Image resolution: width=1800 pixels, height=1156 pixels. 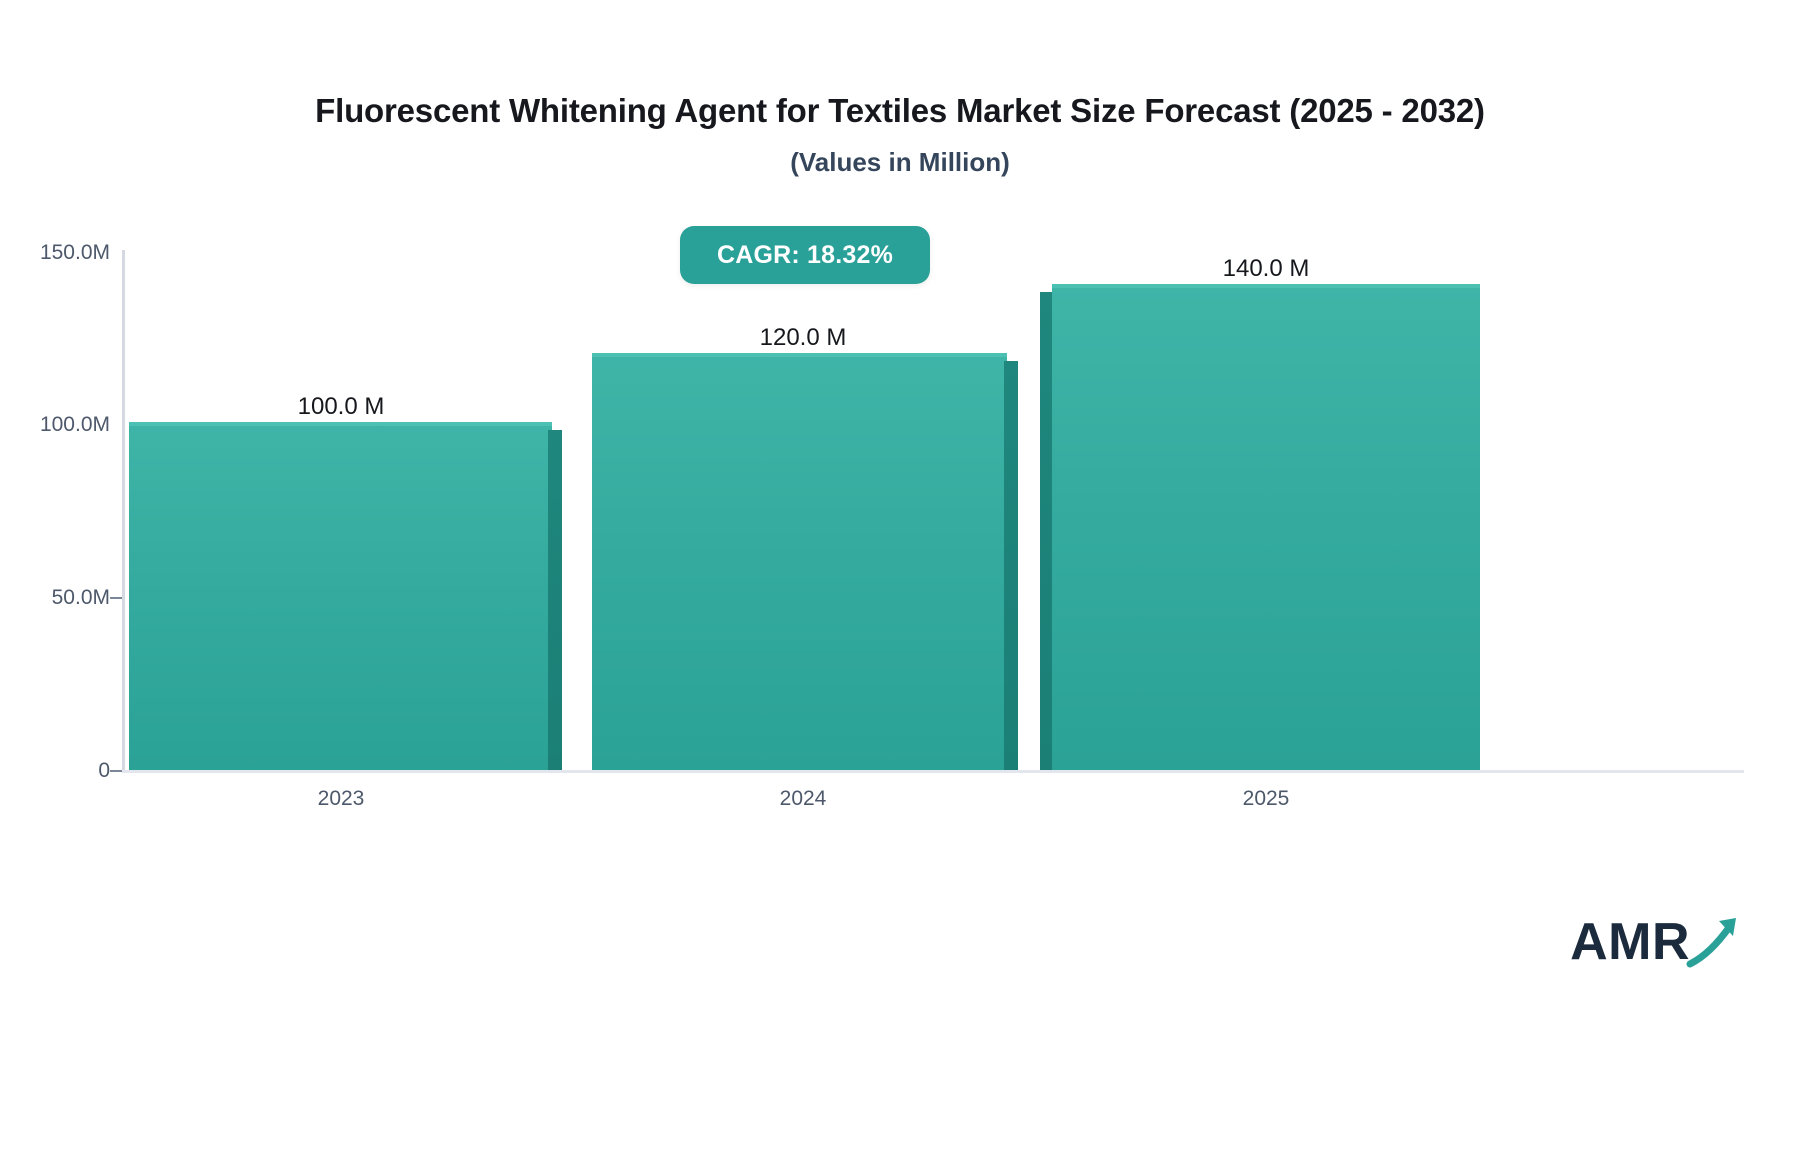 I want to click on bar-top-edge-2024, so click(x=799, y=355).